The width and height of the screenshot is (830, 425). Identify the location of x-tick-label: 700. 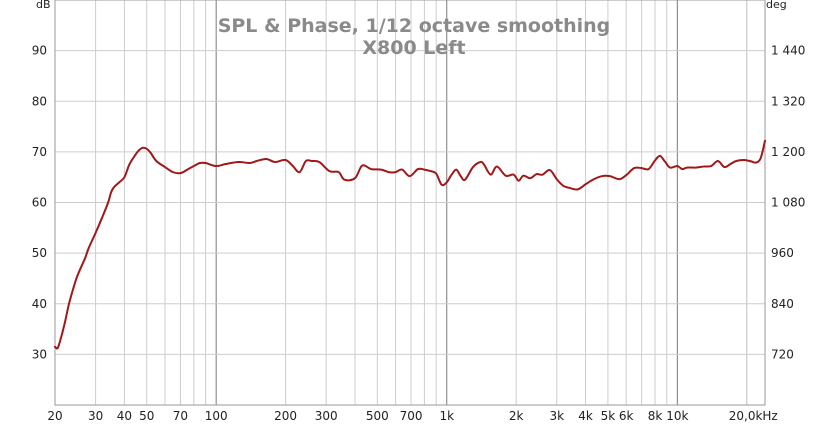
(411, 416).